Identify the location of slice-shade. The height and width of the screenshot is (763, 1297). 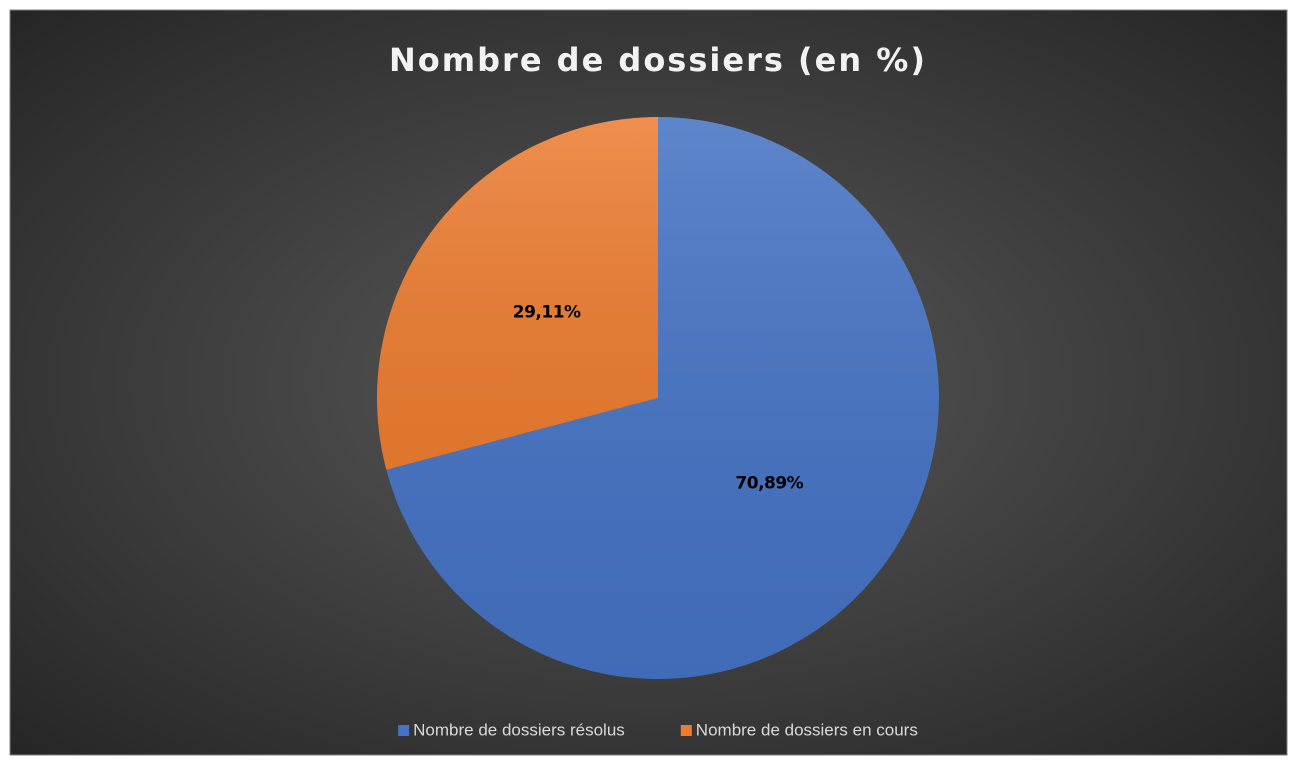
(517, 293).